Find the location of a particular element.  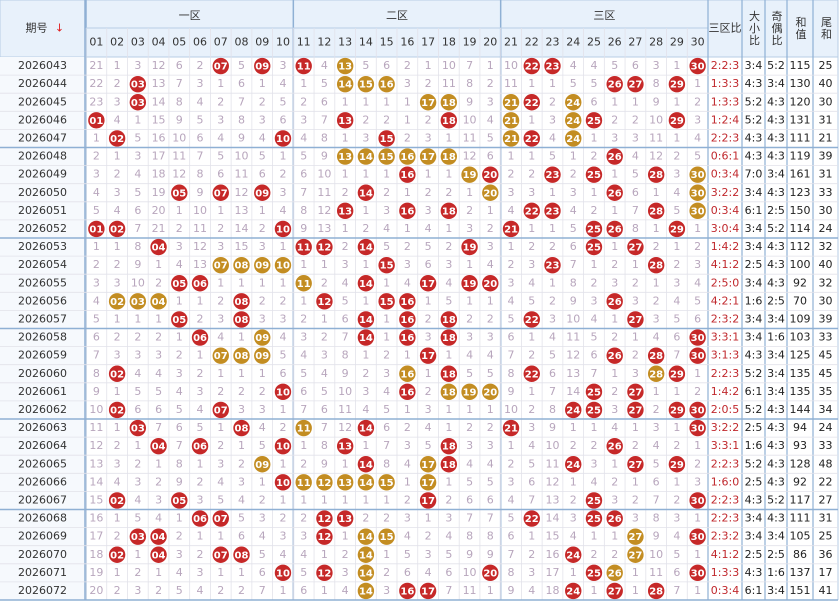

ball-number: 16 is located at coordinates (407, 392).